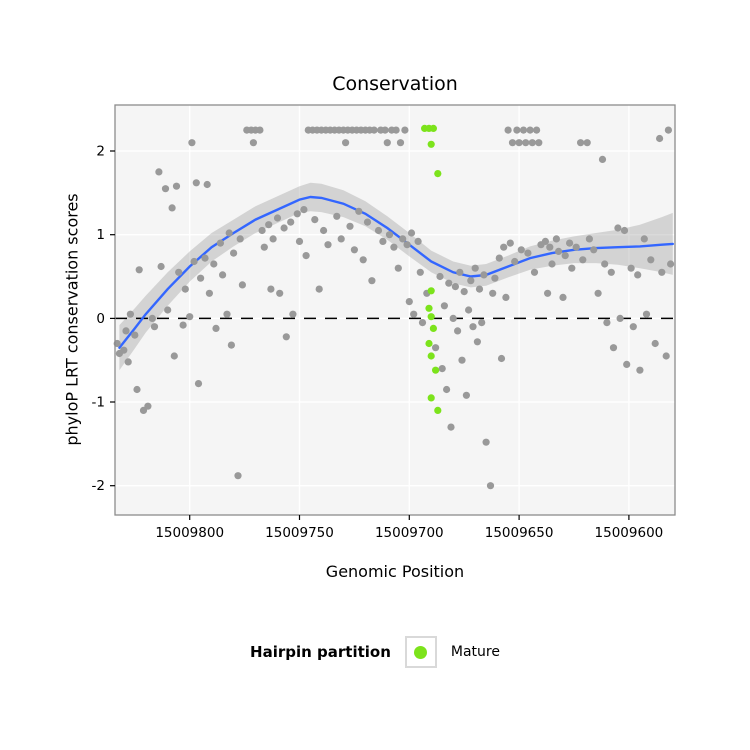  Describe the element at coordinates (320, 652) in the screenshot. I see `legend-title: Hairpin partition` at that location.